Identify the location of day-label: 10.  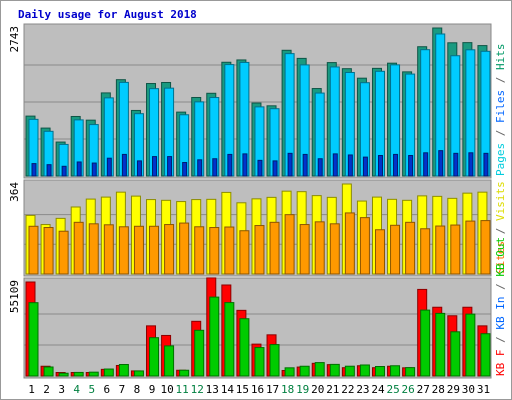
(166, 389).